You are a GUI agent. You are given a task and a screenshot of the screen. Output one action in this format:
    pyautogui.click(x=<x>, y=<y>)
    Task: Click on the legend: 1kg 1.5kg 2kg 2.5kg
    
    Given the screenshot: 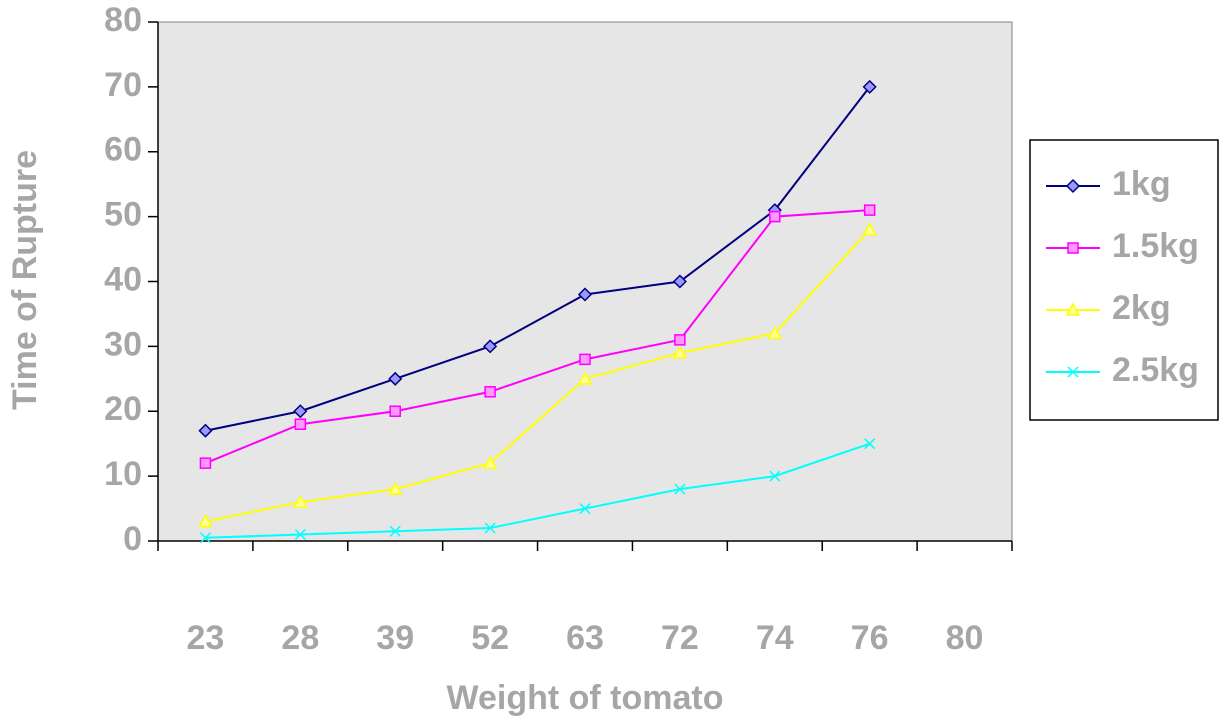 What is the action you would take?
    pyautogui.click(x=1124, y=280)
    